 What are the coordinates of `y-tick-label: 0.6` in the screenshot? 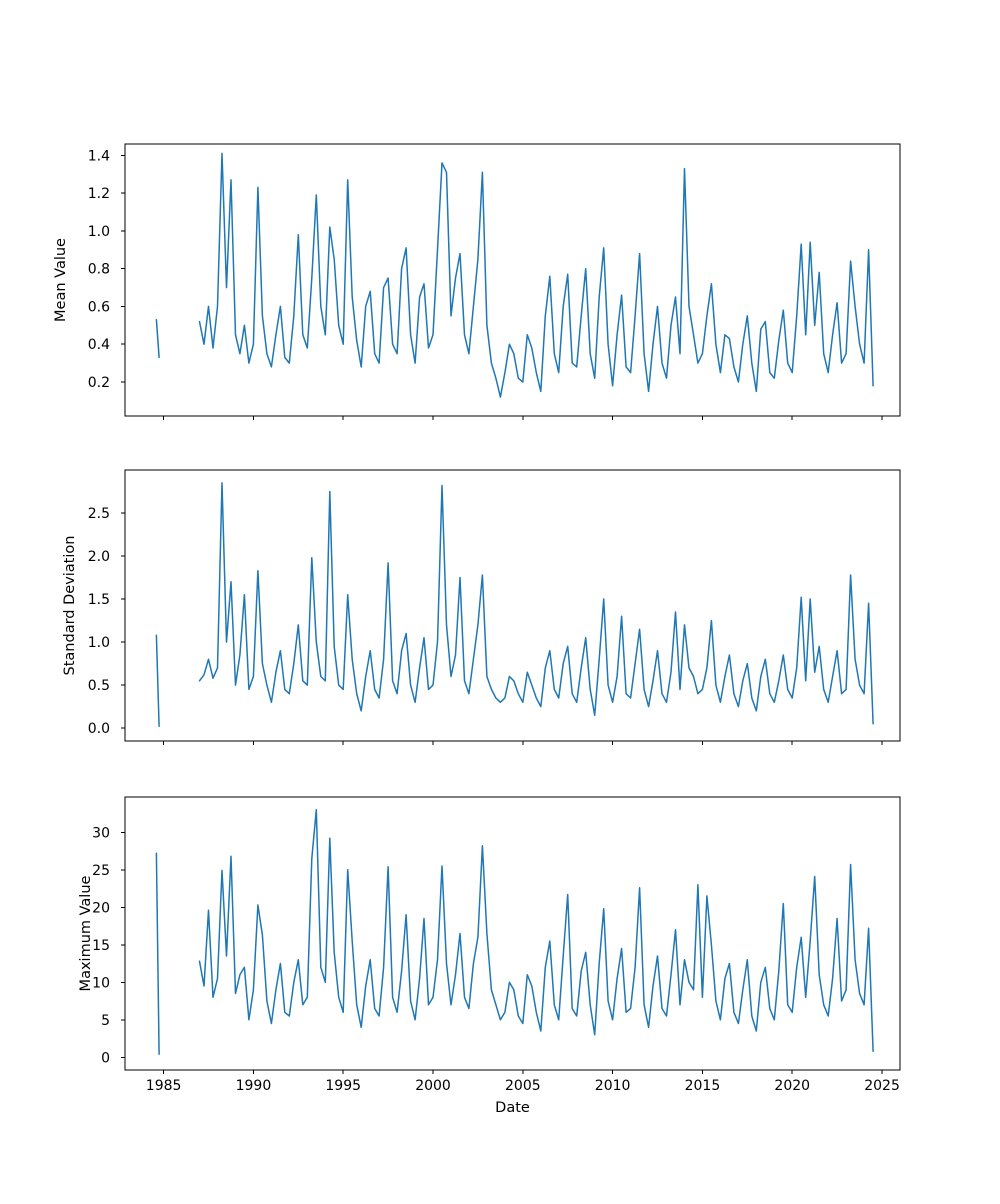 It's located at (99, 307).